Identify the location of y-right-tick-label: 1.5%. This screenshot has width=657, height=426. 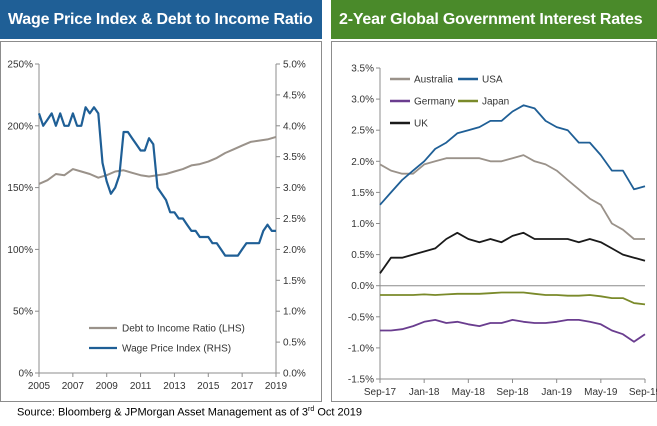
(294, 281).